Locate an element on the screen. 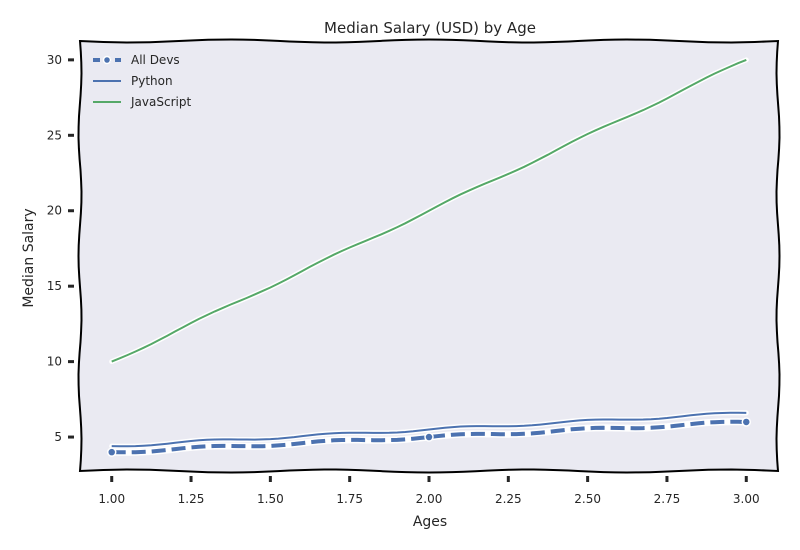 The width and height of the screenshot is (800, 550). legend-label: All Devs is located at coordinates (155, 60).